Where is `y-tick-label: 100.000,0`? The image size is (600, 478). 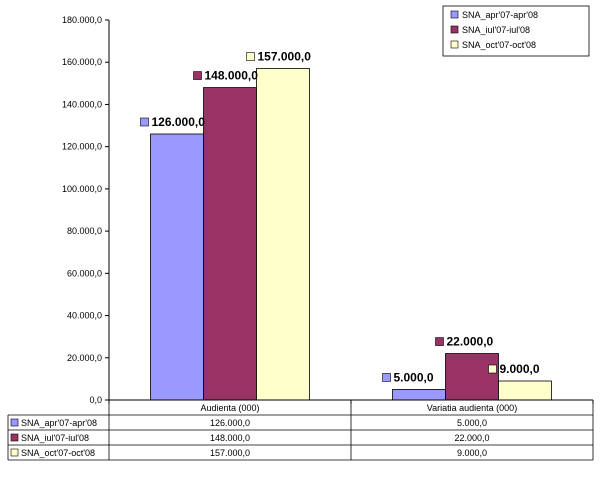 y-tick-label: 100.000,0 is located at coordinates (82, 189).